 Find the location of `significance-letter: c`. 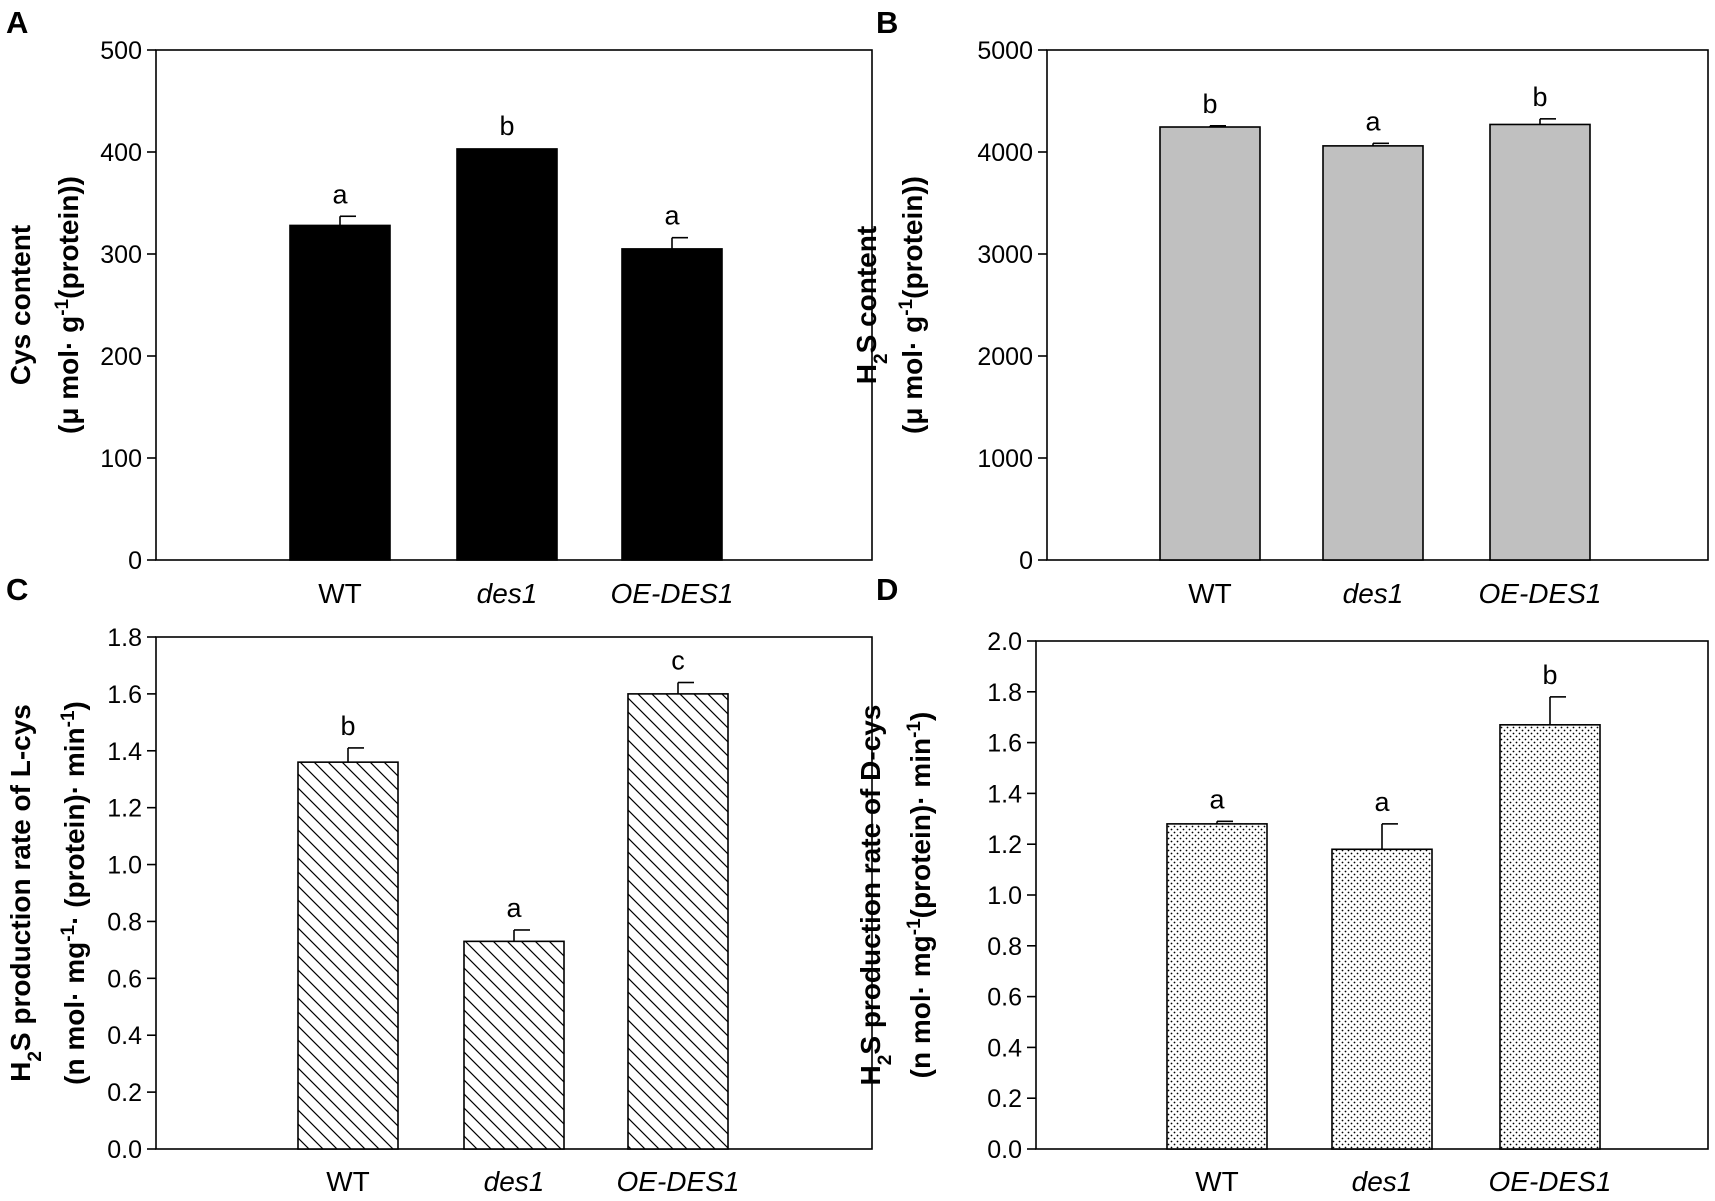

significance-letter: c is located at coordinates (678, 661).